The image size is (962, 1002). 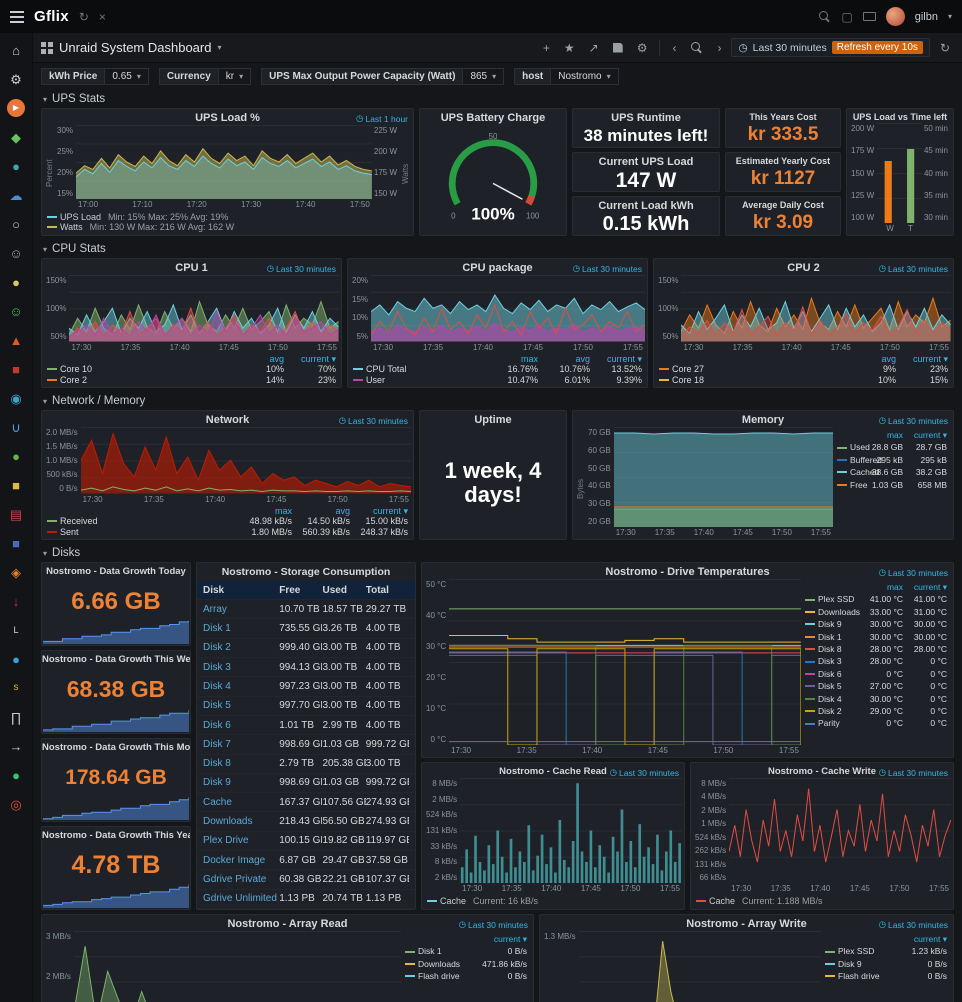 I want to click on sidebar-app-icon: ⚙, so click(x=16, y=79).